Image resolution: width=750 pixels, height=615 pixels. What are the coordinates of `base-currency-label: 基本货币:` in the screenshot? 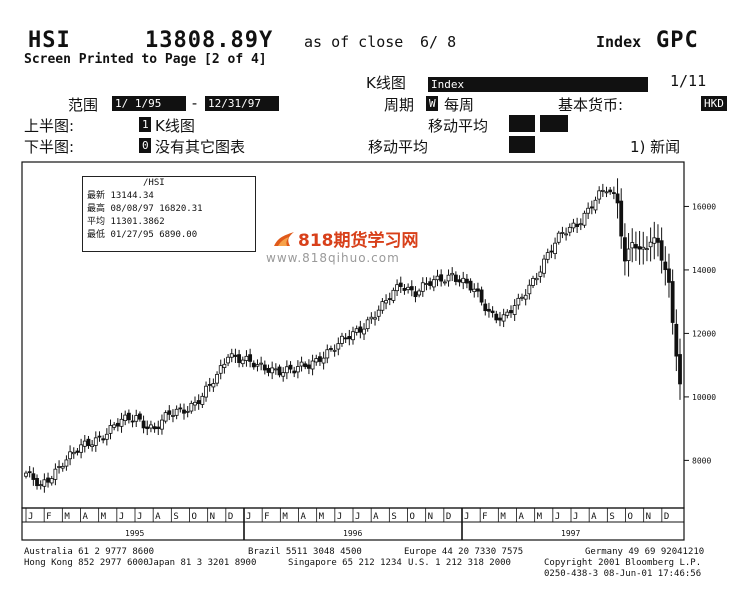 It's located at (591, 105).